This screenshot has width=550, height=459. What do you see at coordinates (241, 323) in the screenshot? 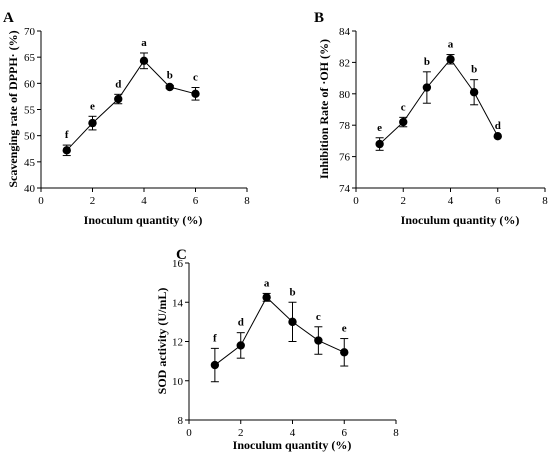
I see `panel-c-significance-label: d` at bounding box center [241, 323].